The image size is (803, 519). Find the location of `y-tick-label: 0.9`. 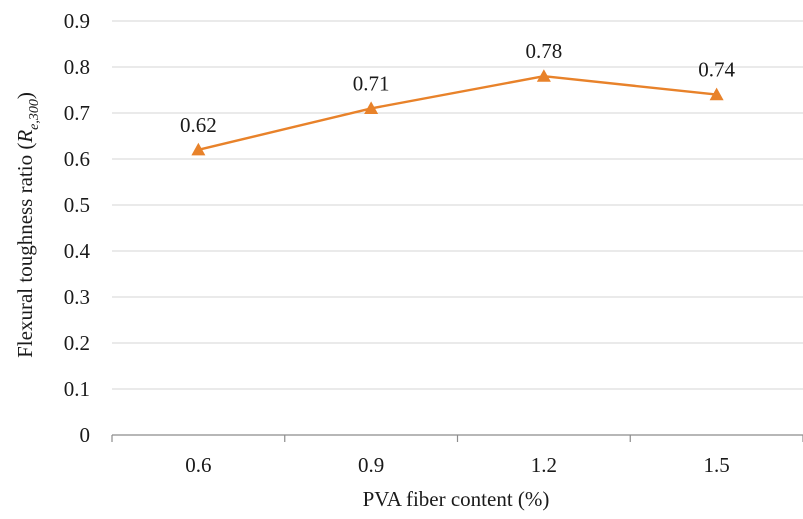

y-tick-label: 0.9 is located at coordinates (77, 21).